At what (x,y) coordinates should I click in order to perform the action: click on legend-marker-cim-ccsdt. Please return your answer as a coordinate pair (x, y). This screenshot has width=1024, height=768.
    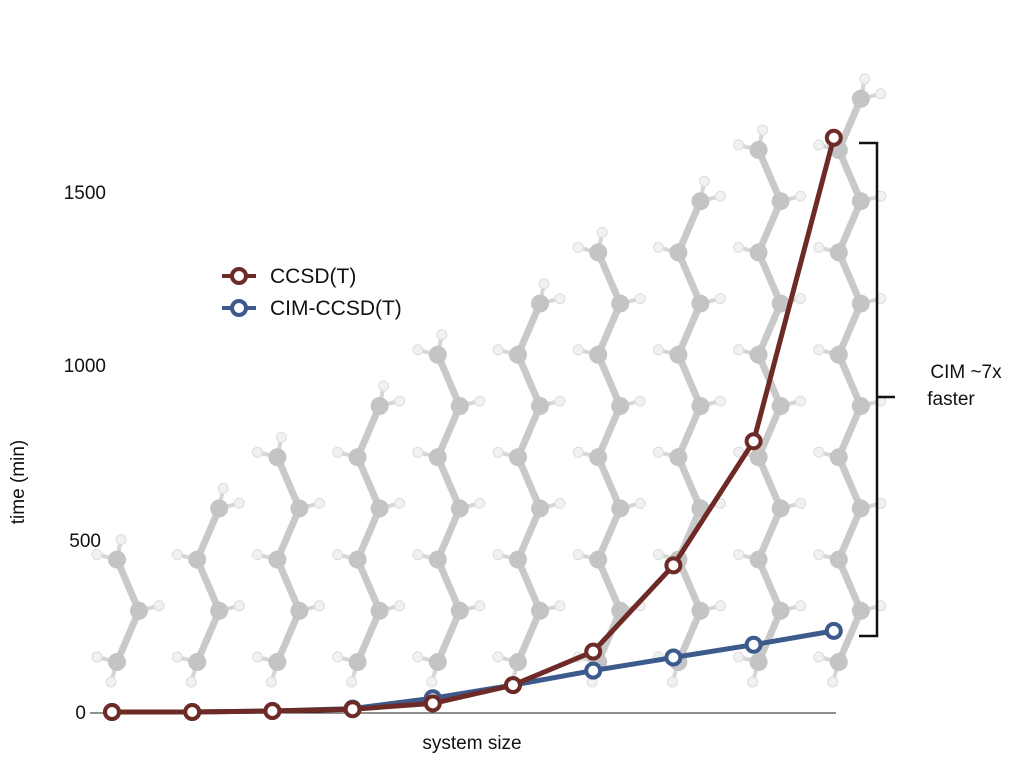
    Looking at the image, I should click on (239, 308).